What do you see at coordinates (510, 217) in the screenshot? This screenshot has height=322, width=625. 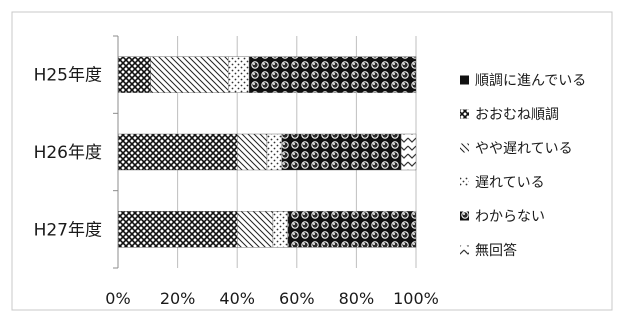 I see `legend-label: わからない` at bounding box center [510, 217].